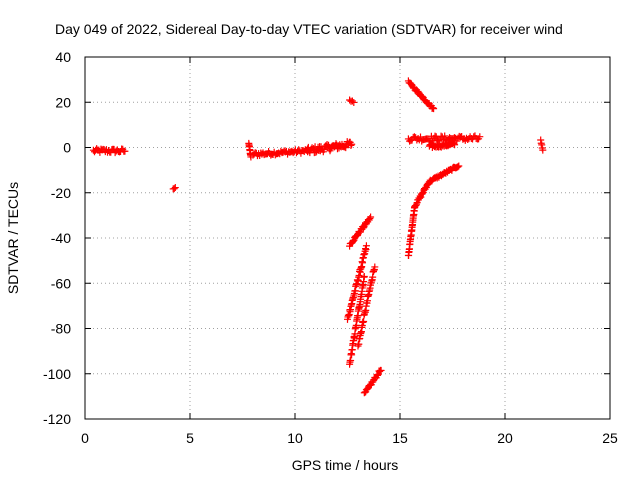  I want to click on y-tick-label: -100, so click(57, 374).